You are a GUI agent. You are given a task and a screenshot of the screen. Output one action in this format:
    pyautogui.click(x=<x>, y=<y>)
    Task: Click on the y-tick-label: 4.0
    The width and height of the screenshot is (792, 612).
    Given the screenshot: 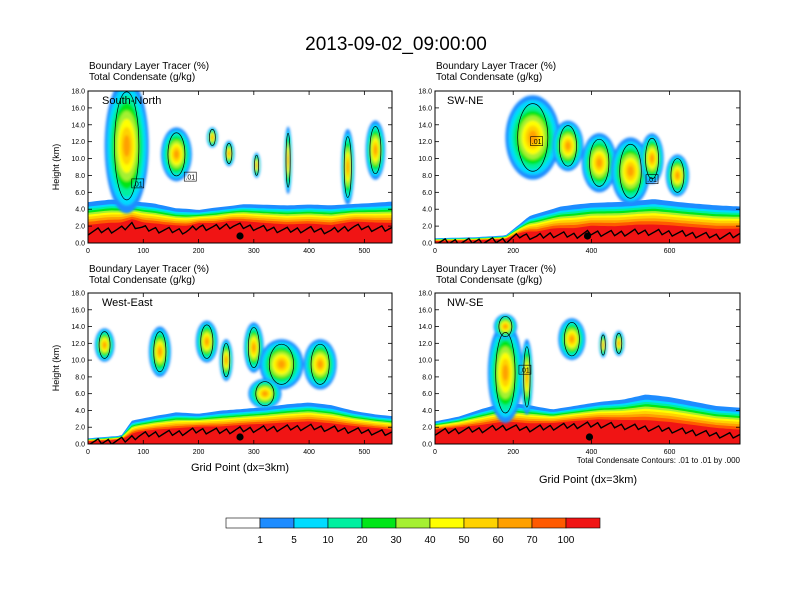 What is the action you would take?
    pyautogui.click(x=427, y=210)
    